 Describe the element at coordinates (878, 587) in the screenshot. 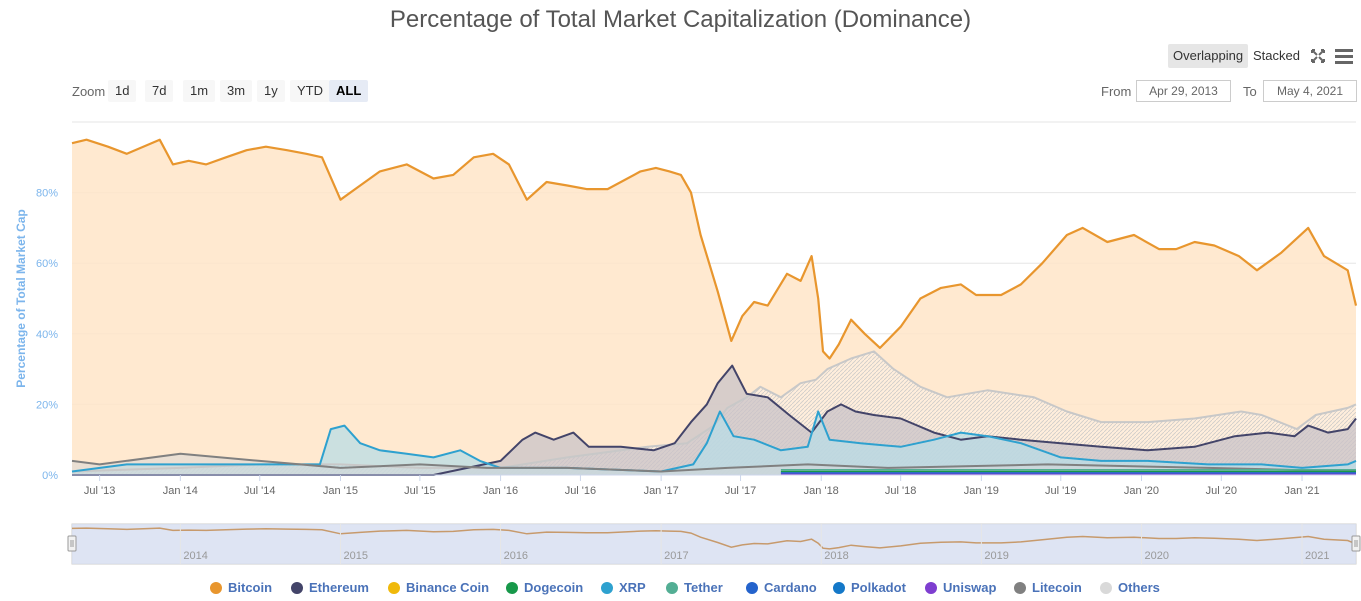

I see `legend-label: Polkadot` at that location.